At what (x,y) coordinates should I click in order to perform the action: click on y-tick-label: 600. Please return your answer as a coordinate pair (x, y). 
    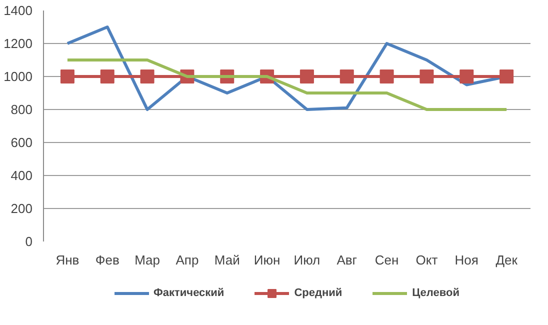
    Looking at the image, I should click on (21, 142).